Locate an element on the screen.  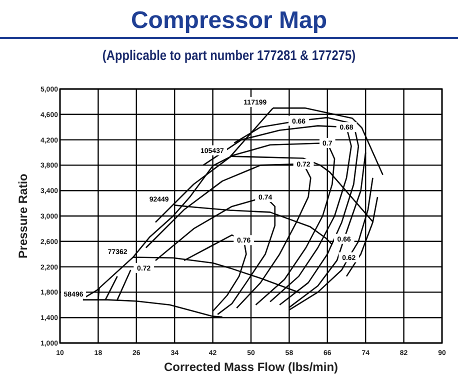
y-axis-title: Pressure Ratio is located at coordinates (23, 216).